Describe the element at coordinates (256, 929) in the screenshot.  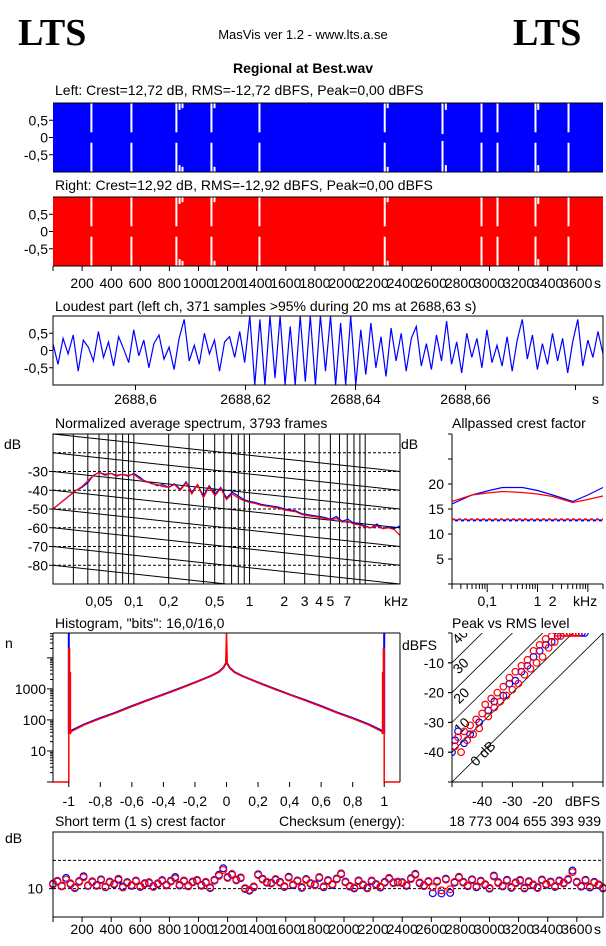
I see `short-crest-time-axis-xtick-label: 1400` at that location.